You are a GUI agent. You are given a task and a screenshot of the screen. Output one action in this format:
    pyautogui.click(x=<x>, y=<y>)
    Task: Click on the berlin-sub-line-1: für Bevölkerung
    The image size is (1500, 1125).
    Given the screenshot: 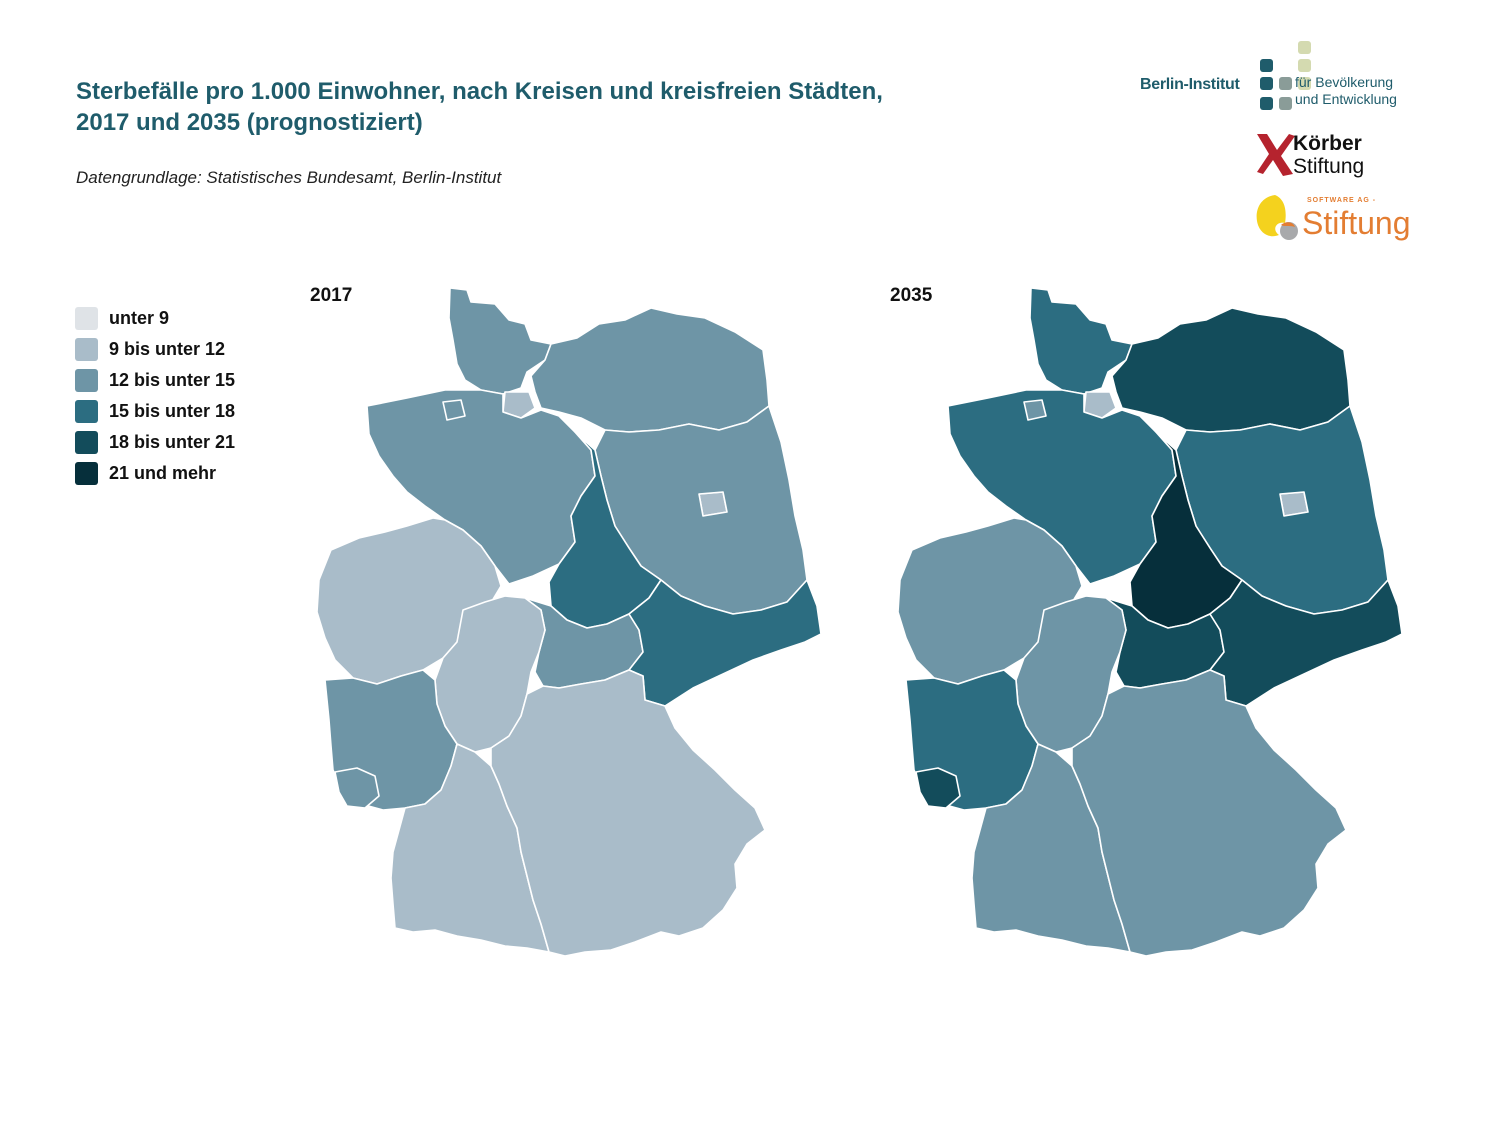 What is the action you would take?
    pyautogui.click(x=1344, y=82)
    